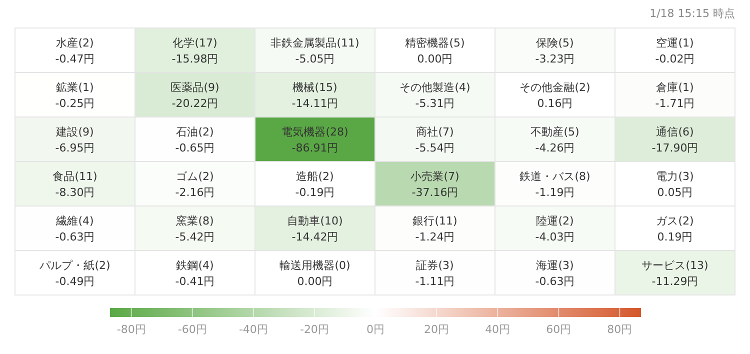 Image resolution: width=750 pixels, height=354 pixels. I want to click on color-bar-label: -60円, so click(192, 329).